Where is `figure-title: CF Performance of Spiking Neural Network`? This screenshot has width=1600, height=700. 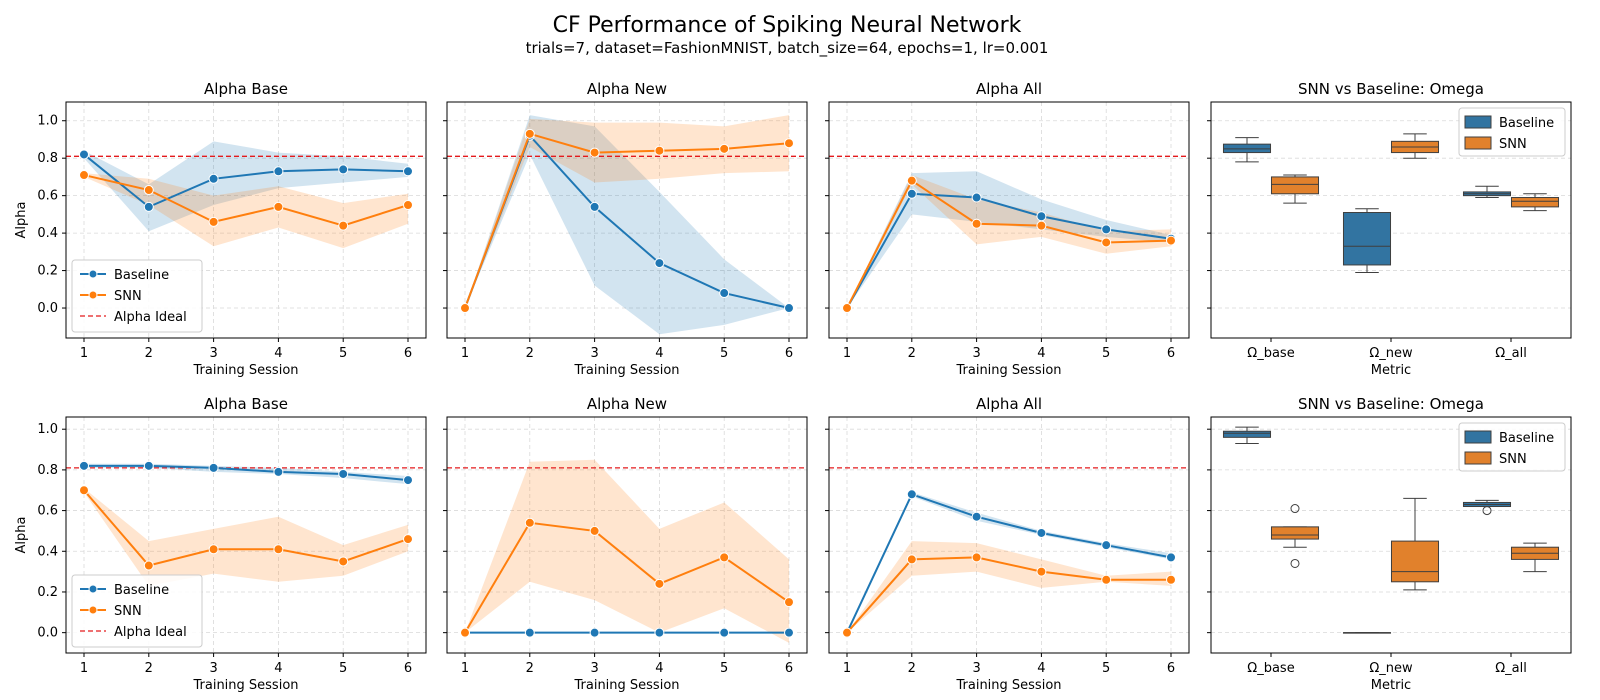 figure-title: CF Performance of Spiking Neural Network is located at coordinates (787, 25).